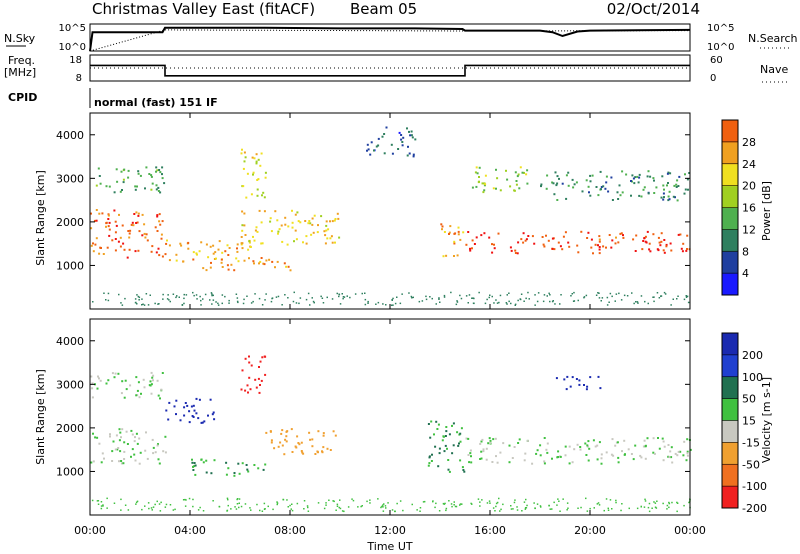 The width and height of the screenshot is (800, 554). Describe the element at coordinates (190, 530) in the screenshot. I see `x-tick-label: 04:00` at that location.